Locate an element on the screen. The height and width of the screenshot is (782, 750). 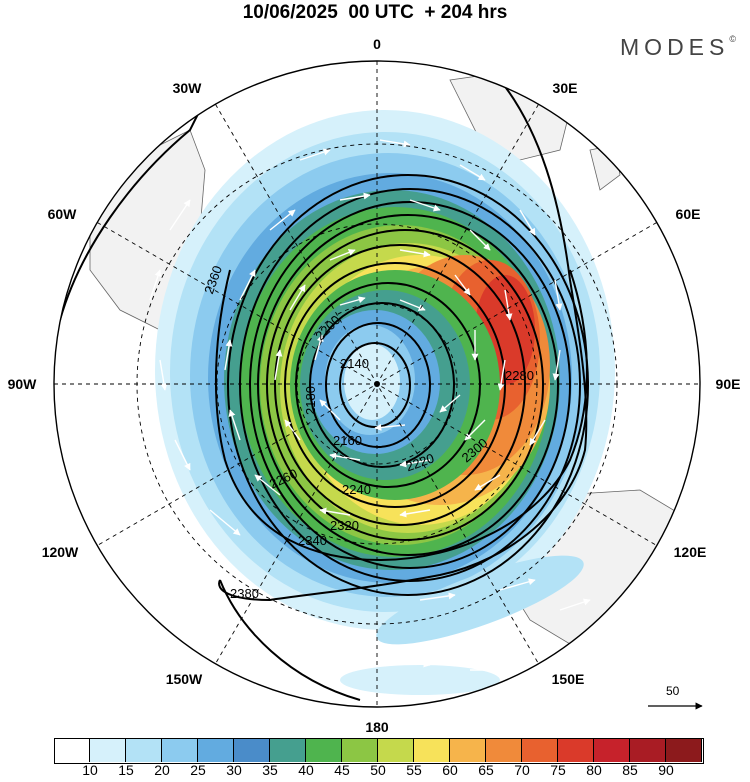
colorbar-tick-label: 40 is located at coordinates (306, 770).